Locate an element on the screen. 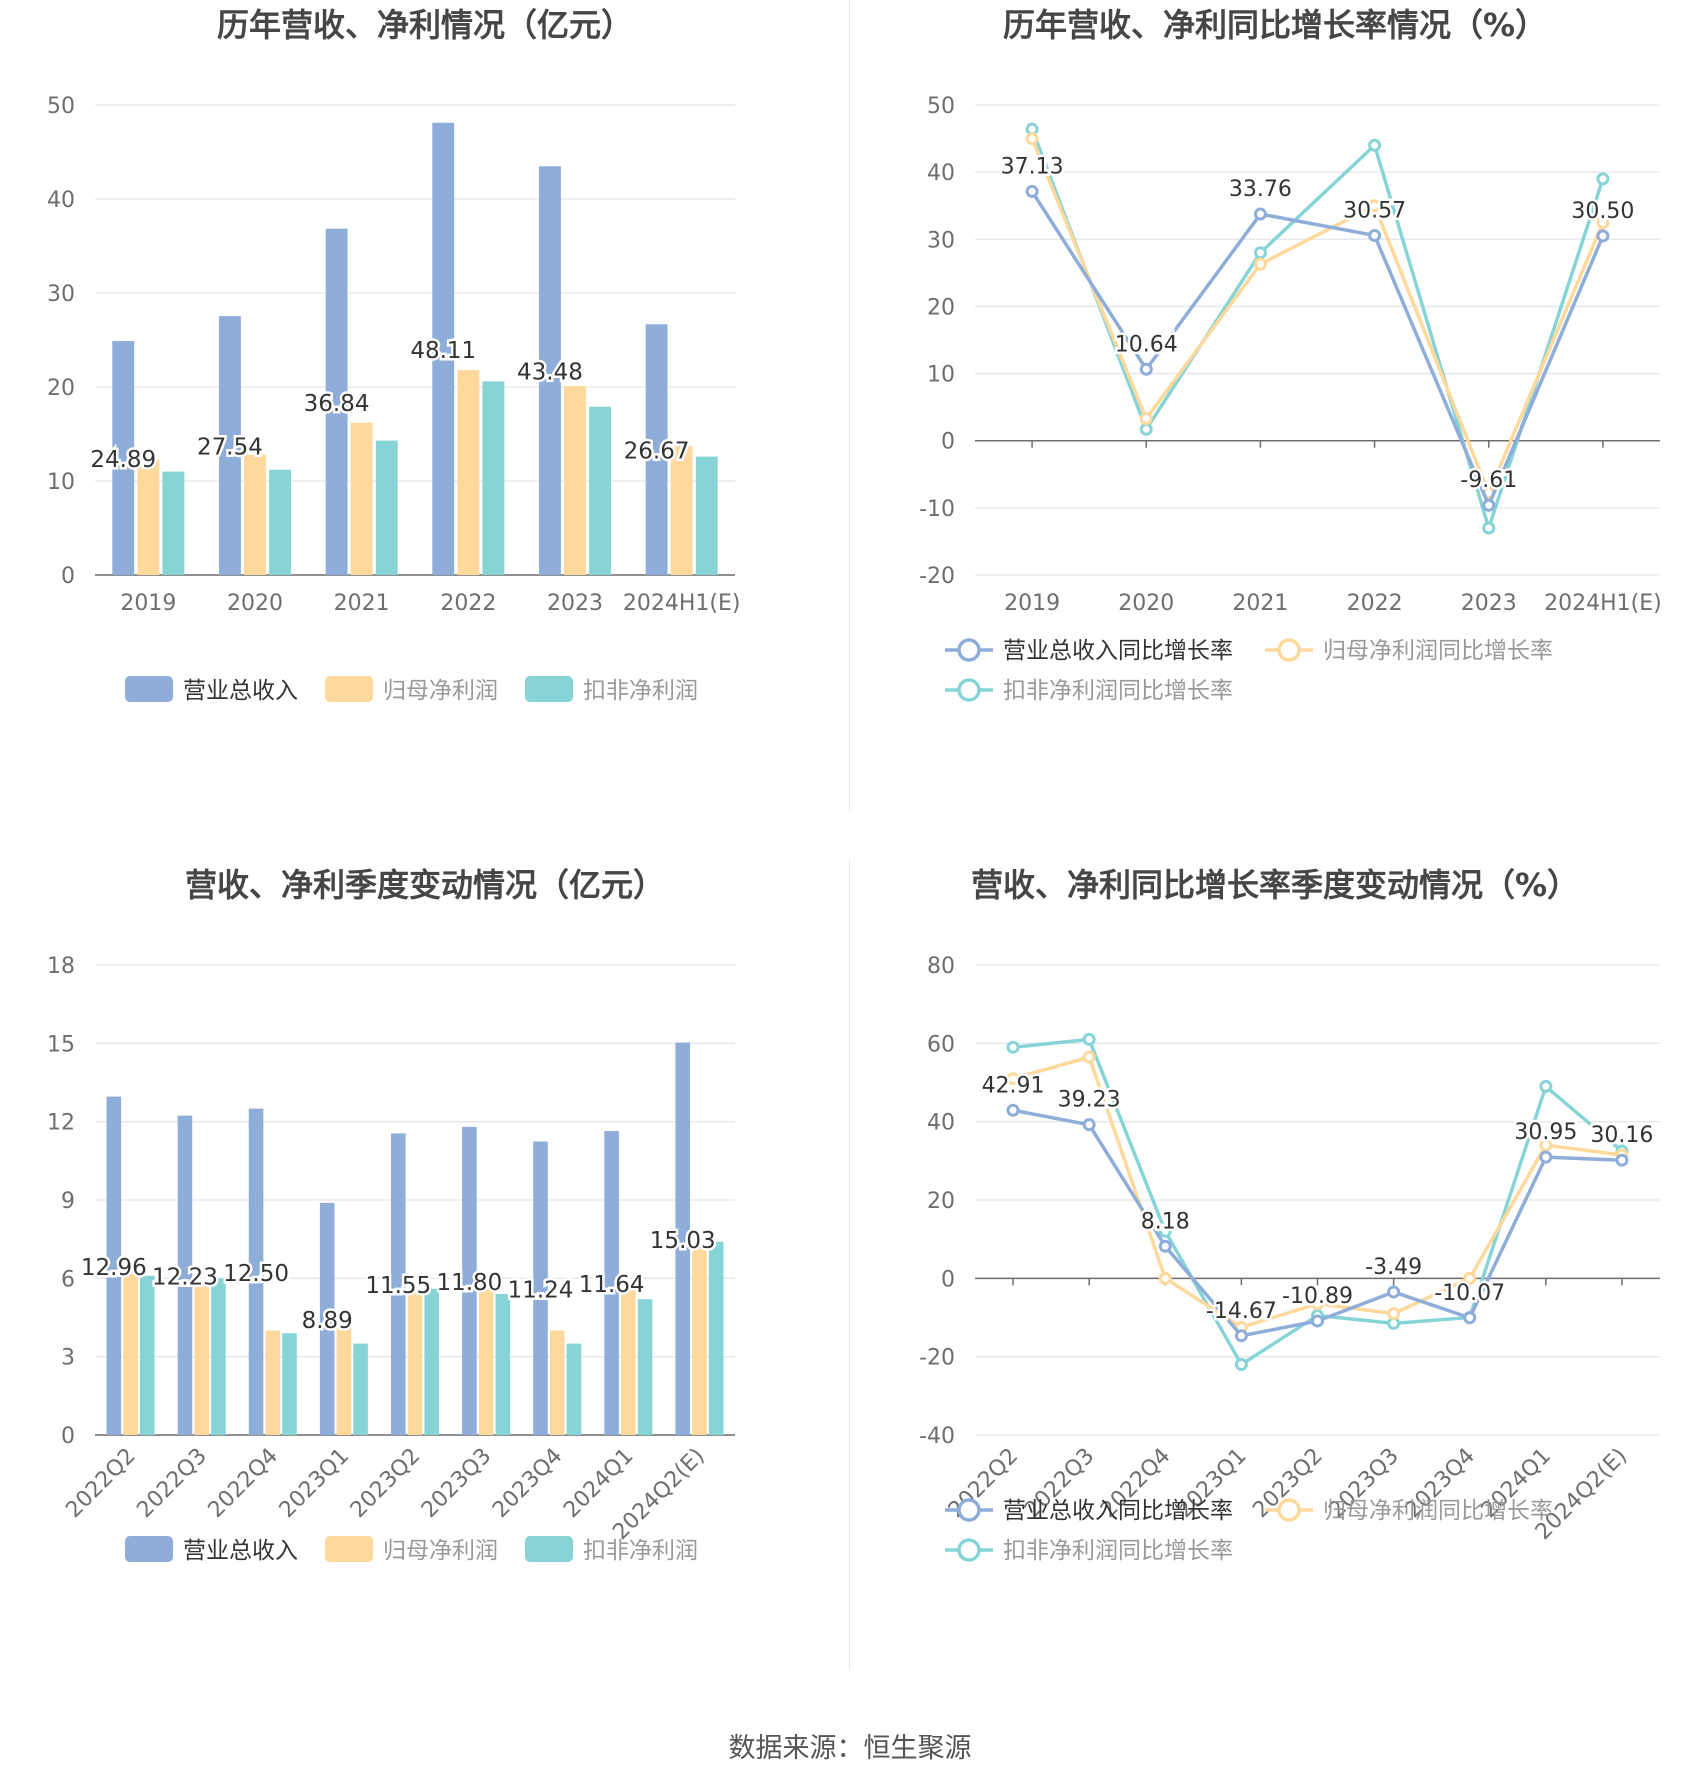  data-label: 11.24 is located at coordinates (541, 1290).